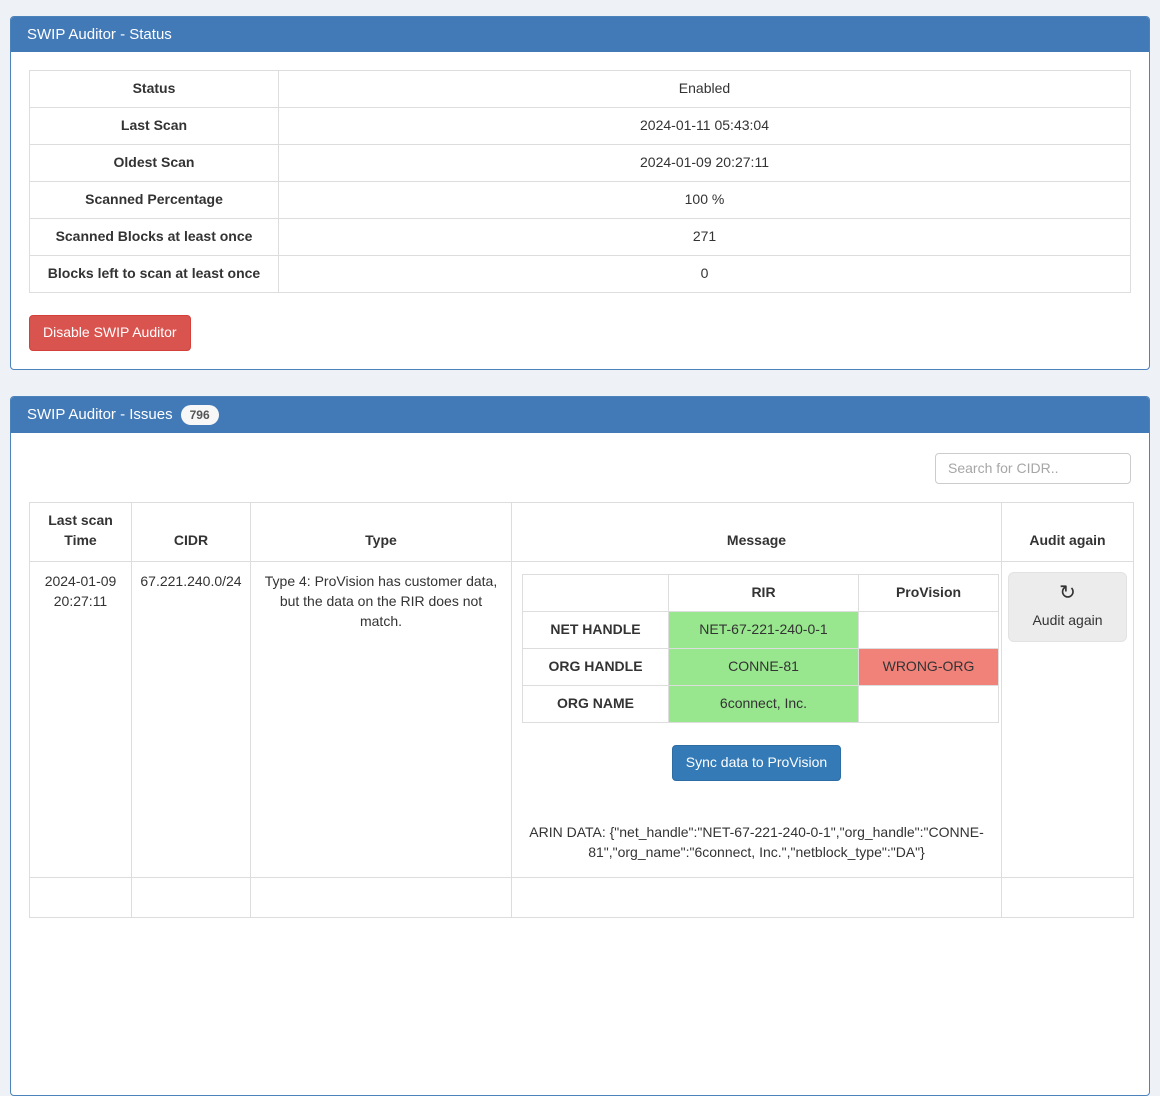 The width and height of the screenshot is (1160, 1096). I want to click on compare-row-org-handle: ORG HANDLE CONNE-81 WRONG-ORG, so click(760, 666).